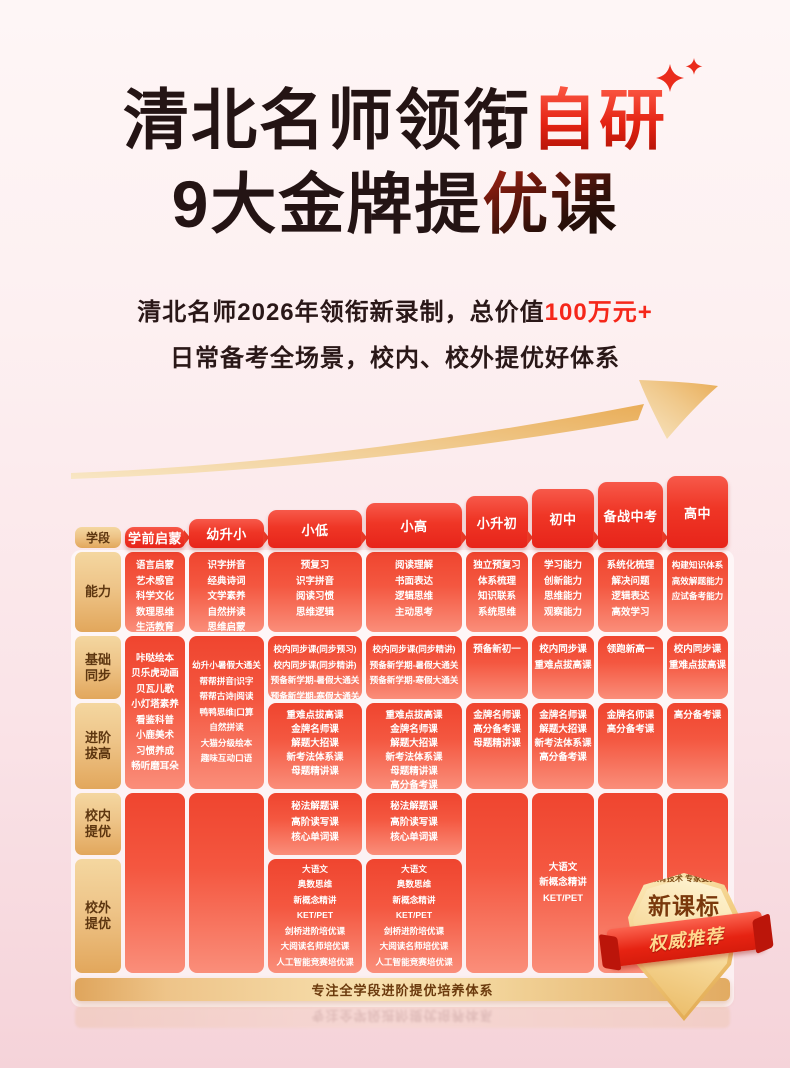  I want to click on course-cell: 学习能力 创新能力 思维能力 观察能力, so click(563, 592).